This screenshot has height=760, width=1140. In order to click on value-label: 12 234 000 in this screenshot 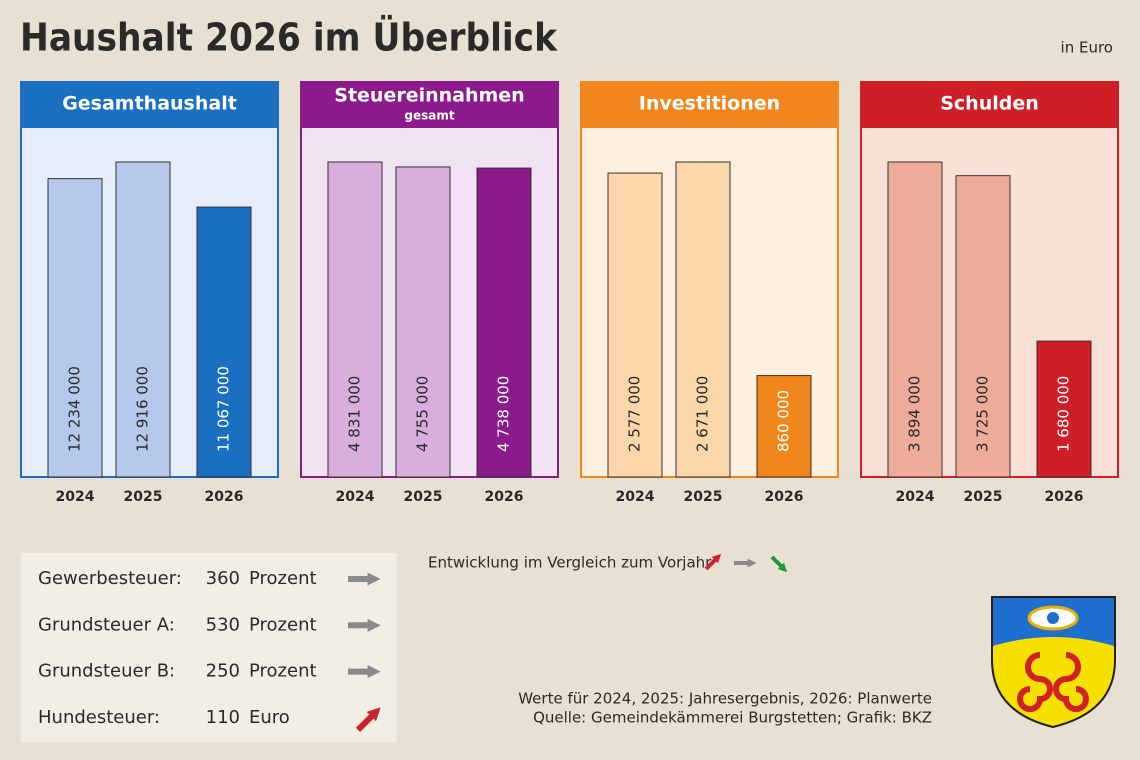, I will do `click(75, 409)`.